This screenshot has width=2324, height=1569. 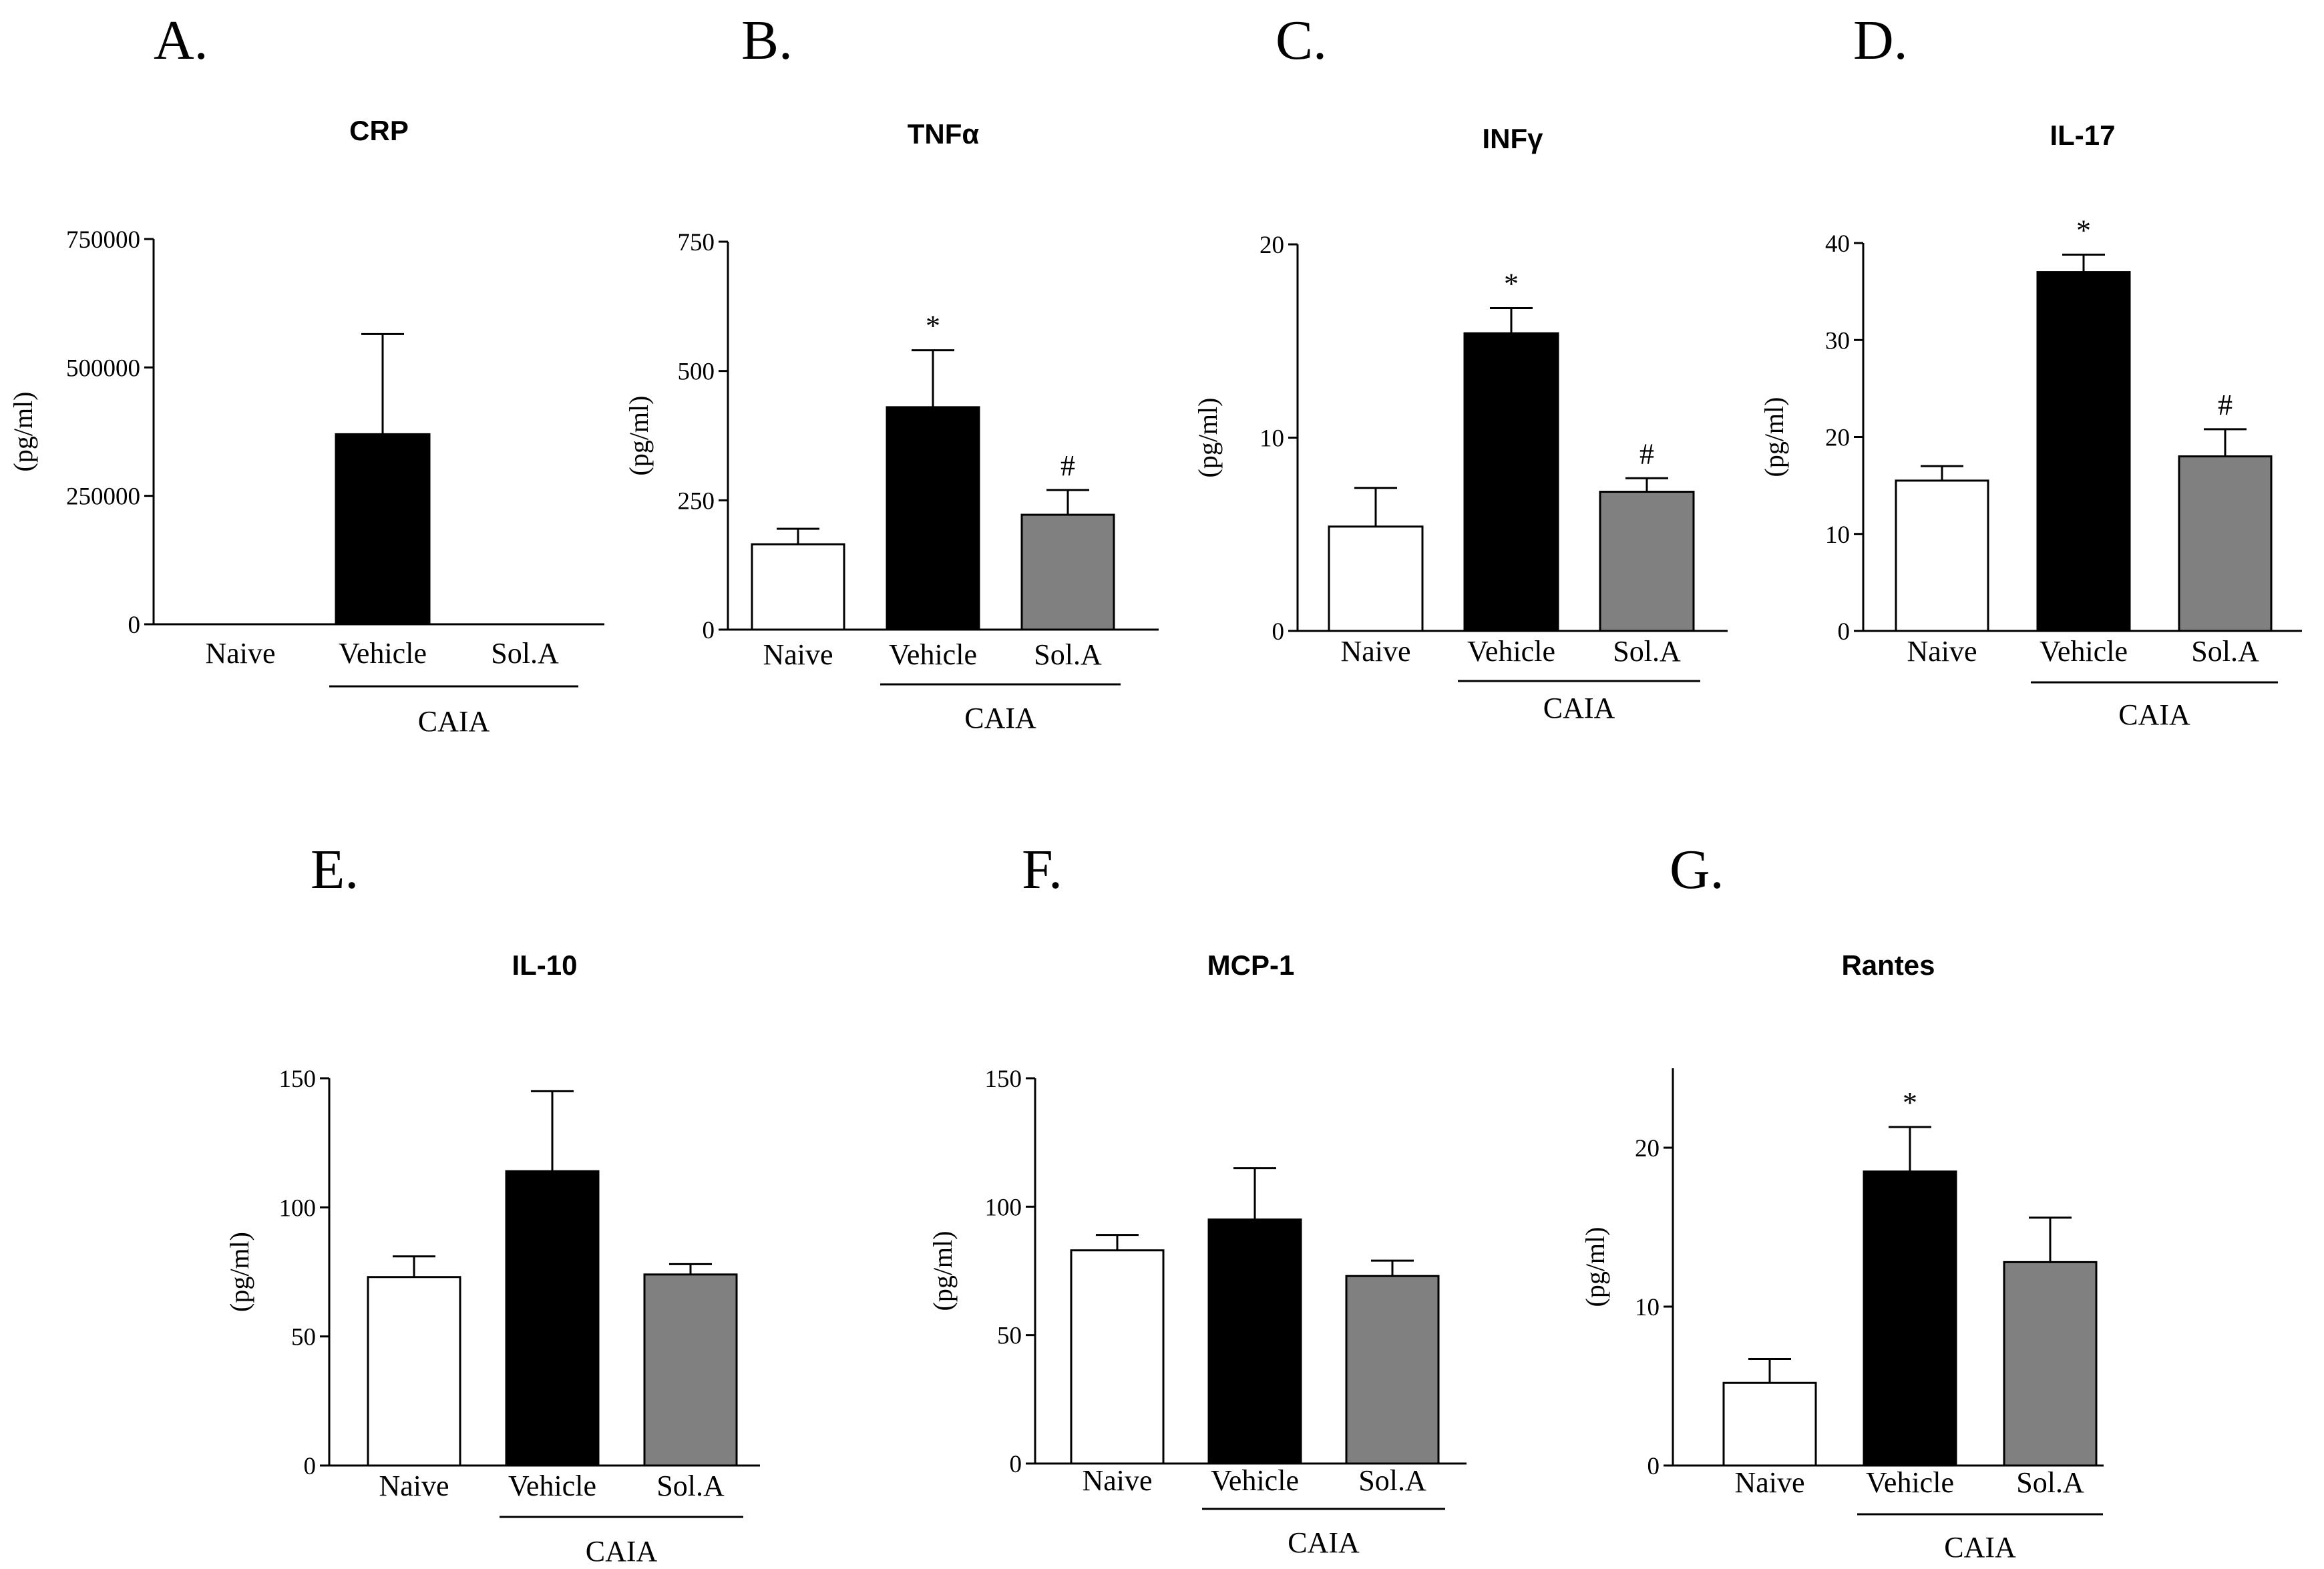 What do you see at coordinates (767, 40) in the screenshot?
I see `panel-letter: B.` at bounding box center [767, 40].